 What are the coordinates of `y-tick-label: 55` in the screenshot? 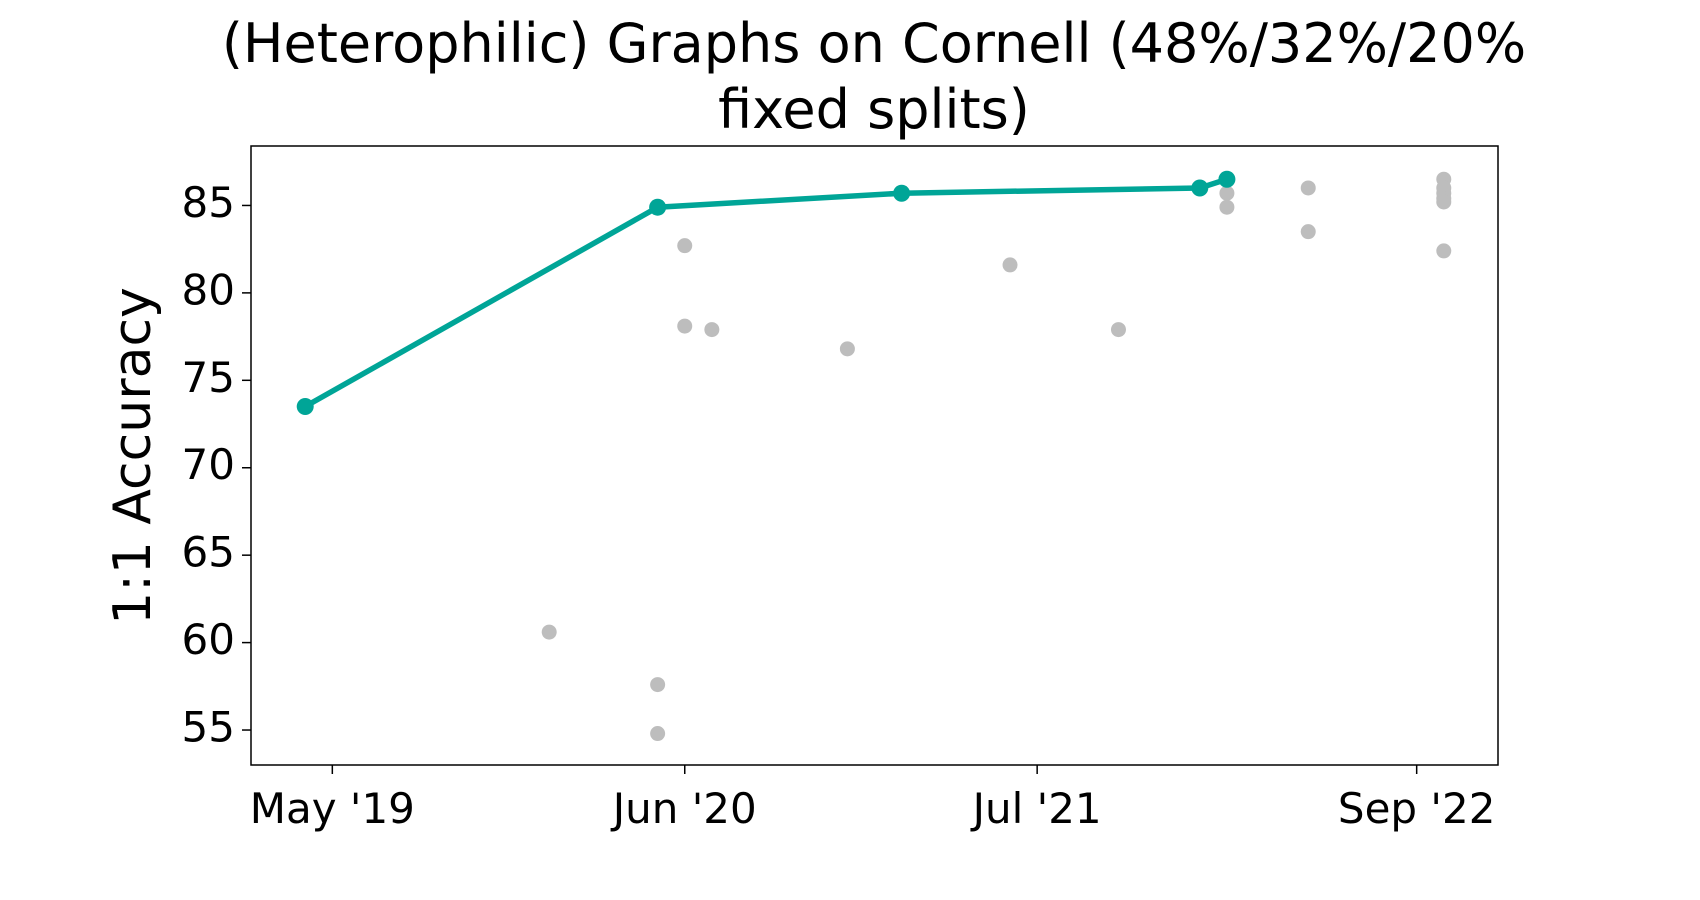 It's located at (208, 727).